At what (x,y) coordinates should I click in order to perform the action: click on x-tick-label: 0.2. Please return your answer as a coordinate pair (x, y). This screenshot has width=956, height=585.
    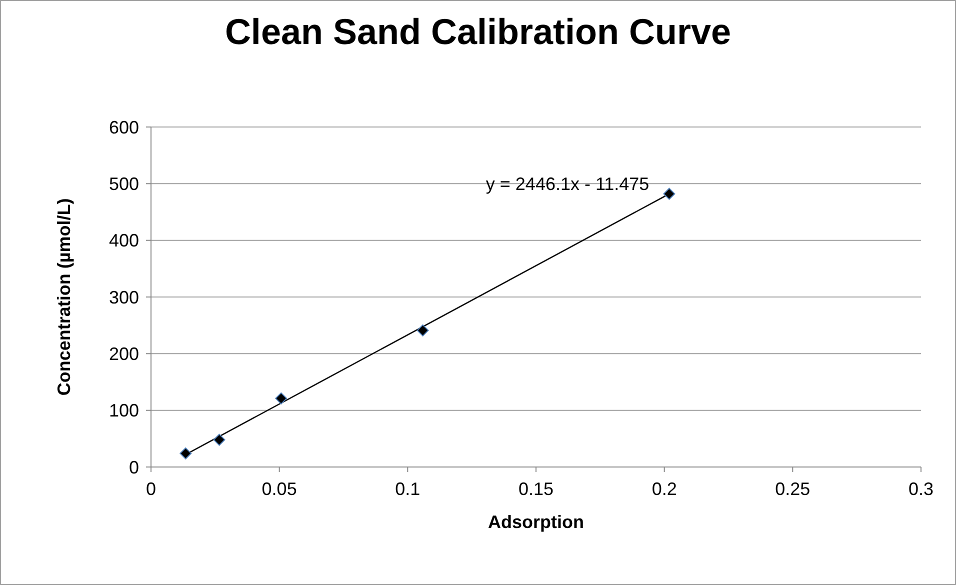
    Looking at the image, I should click on (664, 489).